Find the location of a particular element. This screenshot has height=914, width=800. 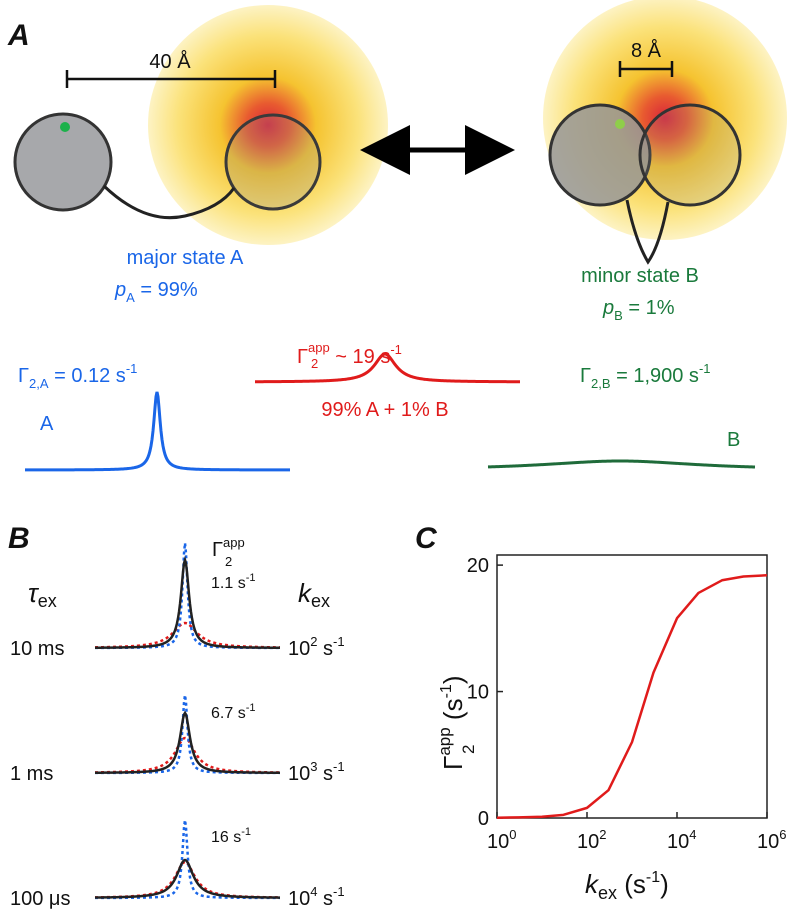

state-name: minor state B is located at coordinates (640, 276).